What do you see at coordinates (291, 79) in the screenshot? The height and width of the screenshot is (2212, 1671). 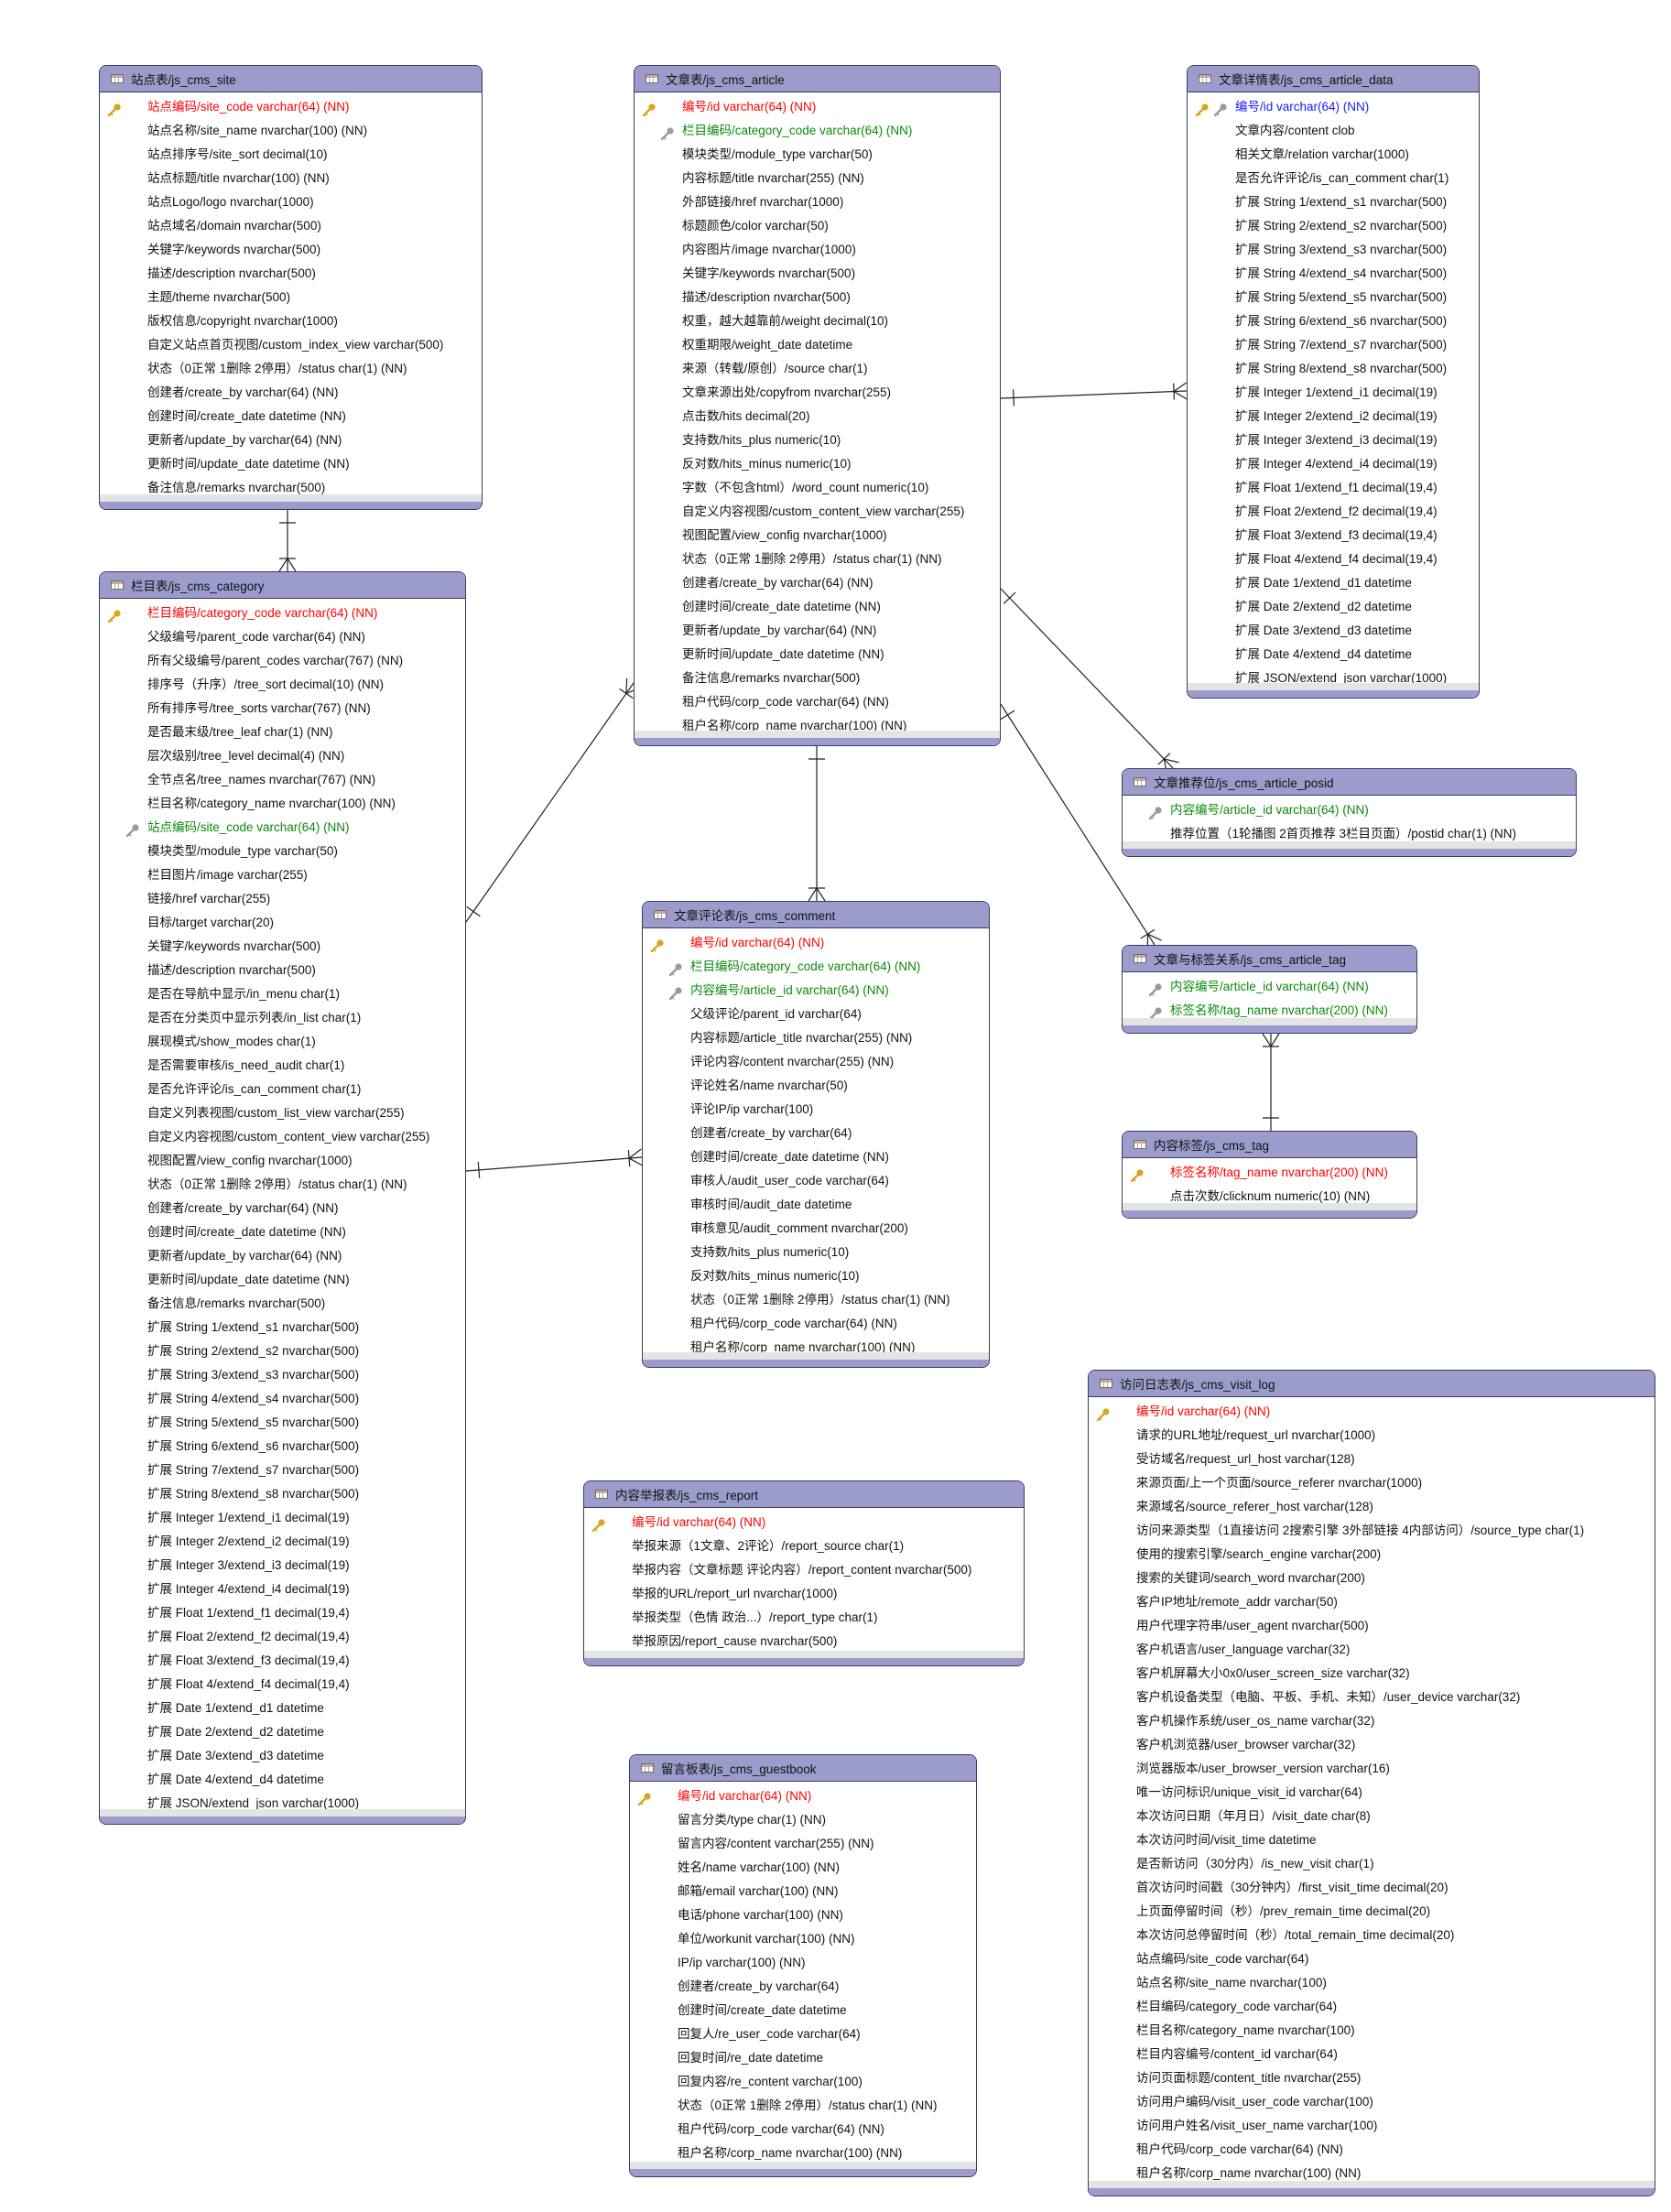 I see `table-header: 站点表/js_cms_site` at bounding box center [291, 79].